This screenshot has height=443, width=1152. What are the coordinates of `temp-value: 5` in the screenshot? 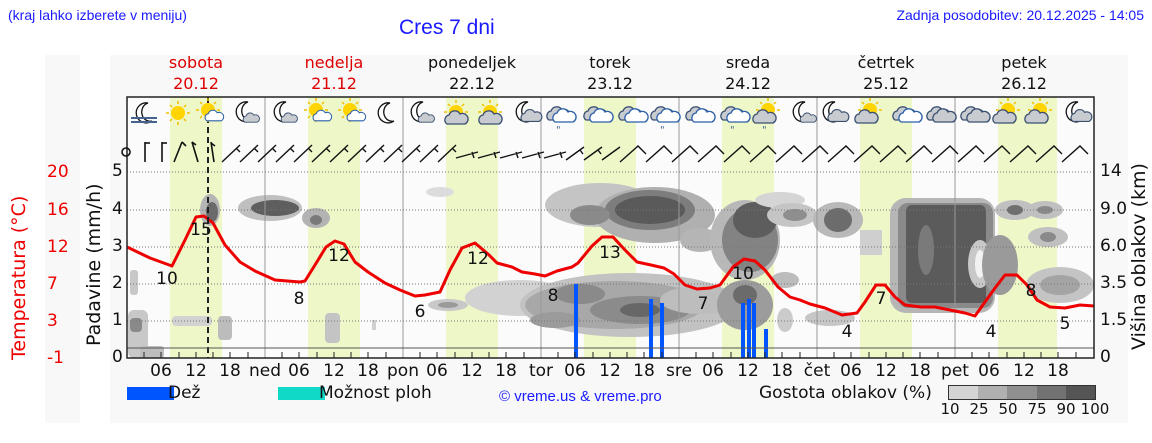 It's located at (1065, 324).